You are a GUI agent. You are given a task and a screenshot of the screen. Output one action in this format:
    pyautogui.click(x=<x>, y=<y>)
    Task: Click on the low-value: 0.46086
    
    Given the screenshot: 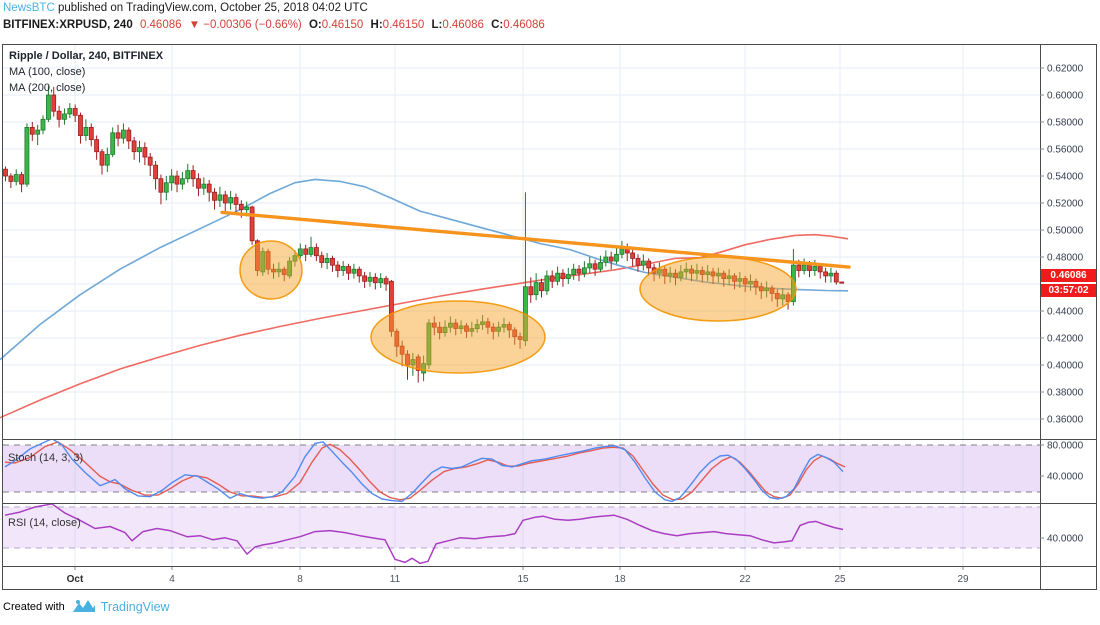 What is the action you would take?
    pyautogui.click(x=463, y=25)
    